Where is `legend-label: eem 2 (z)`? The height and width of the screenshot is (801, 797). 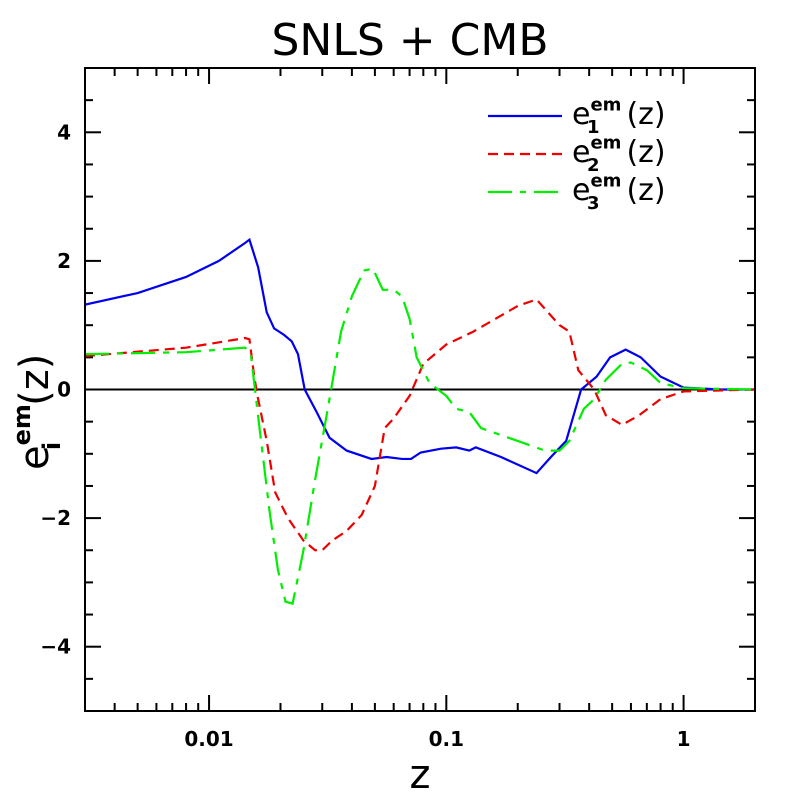
legend-label: eem 2 (z) is located at coordinates (619, 155).